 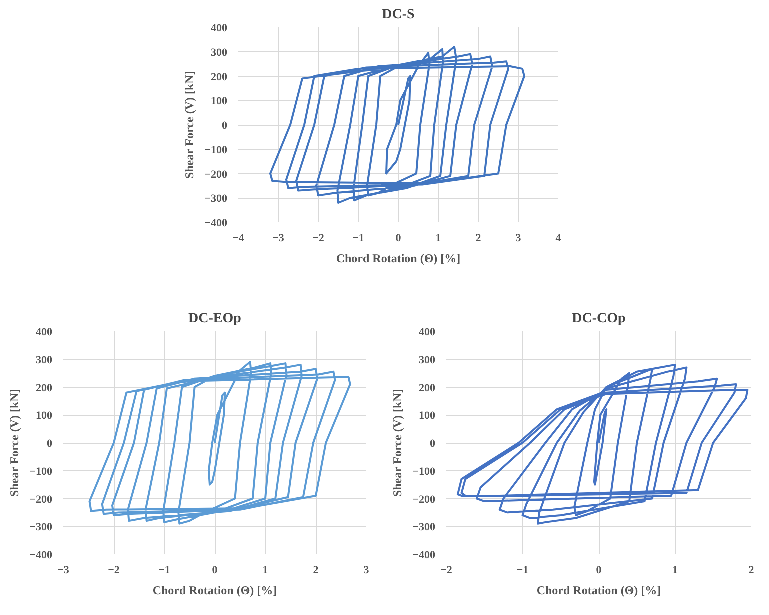 What do you see at coordinates (599, 319) in the screenshot?
I see `chart-title: DC-COp` at bounding box center [599, 319].